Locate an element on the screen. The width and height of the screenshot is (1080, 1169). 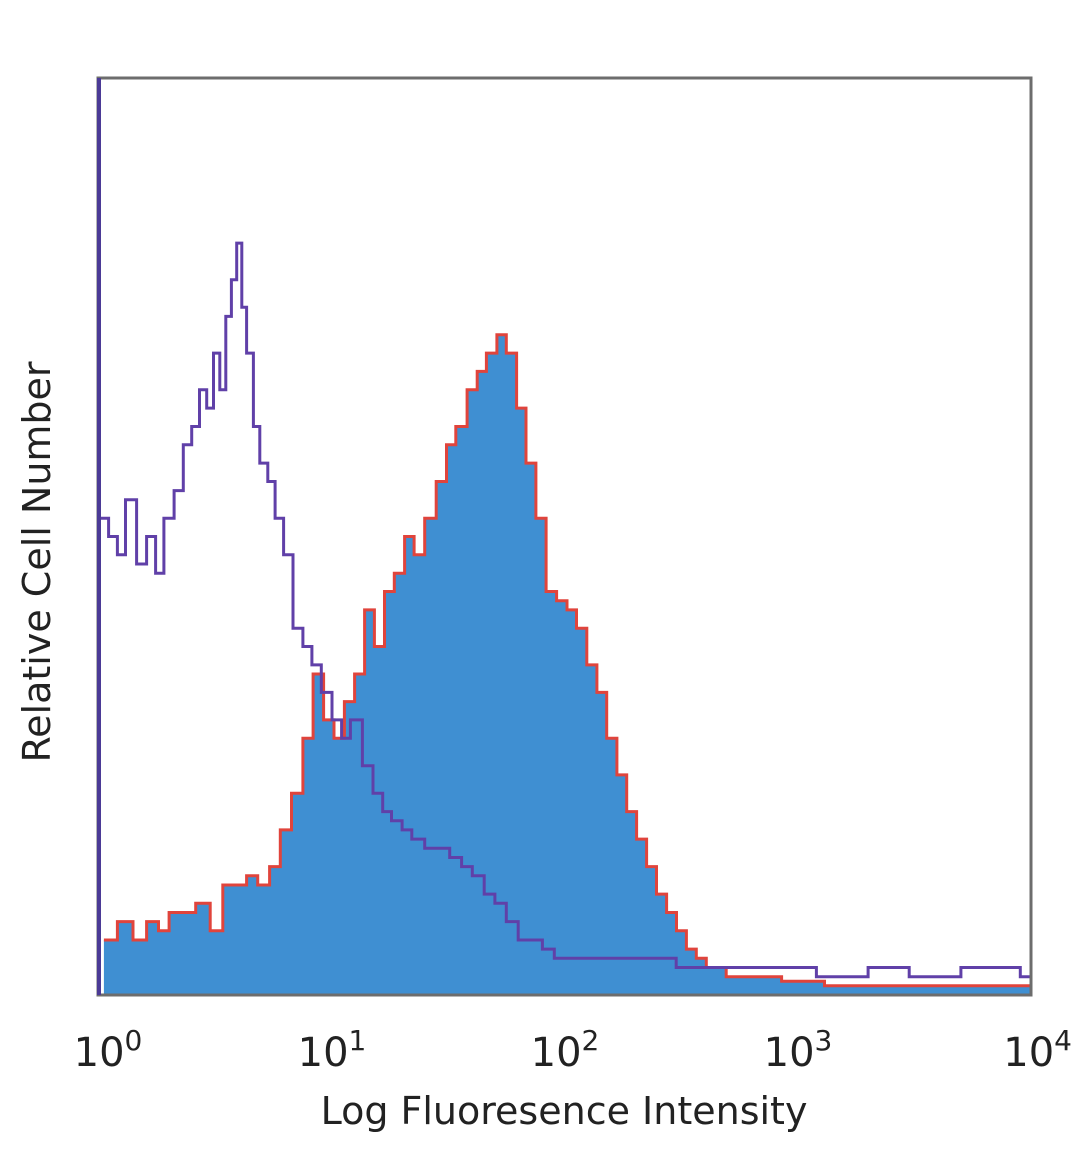
x-tick-label: 103 is located at coordinates (798, 1050).